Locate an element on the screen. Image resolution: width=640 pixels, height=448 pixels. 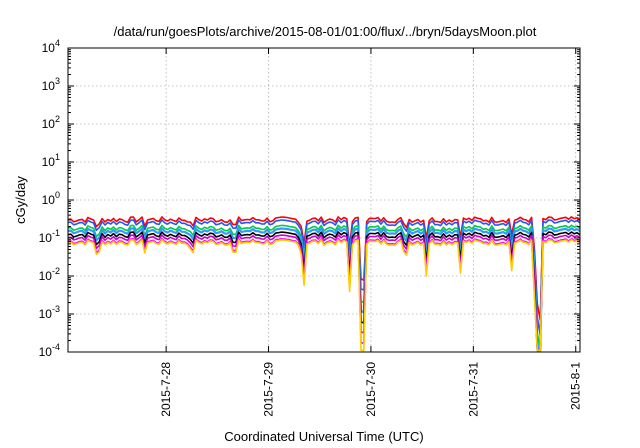
y-tick-label: 10³ is located at coordinates (51, 84).